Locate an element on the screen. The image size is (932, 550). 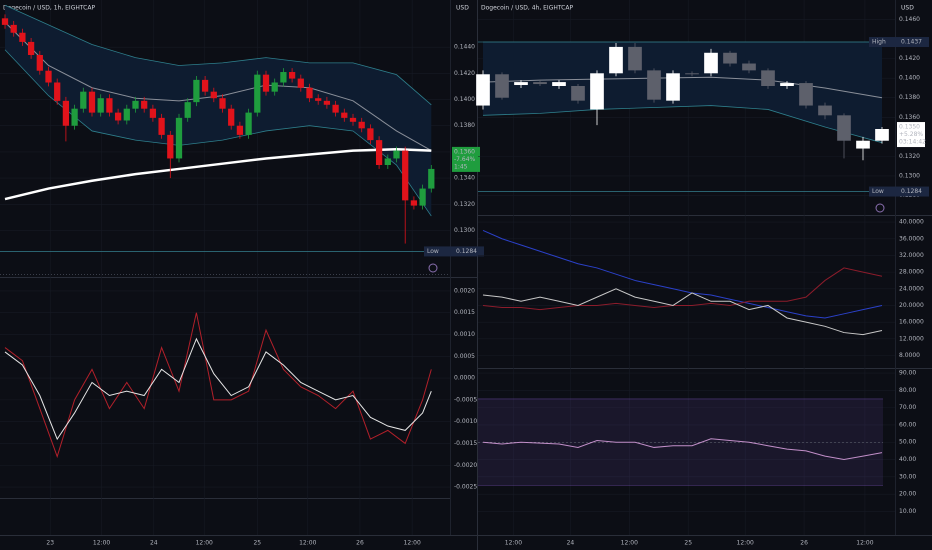
y-tick-label: 10.00 is located at coordinates (907, 511).